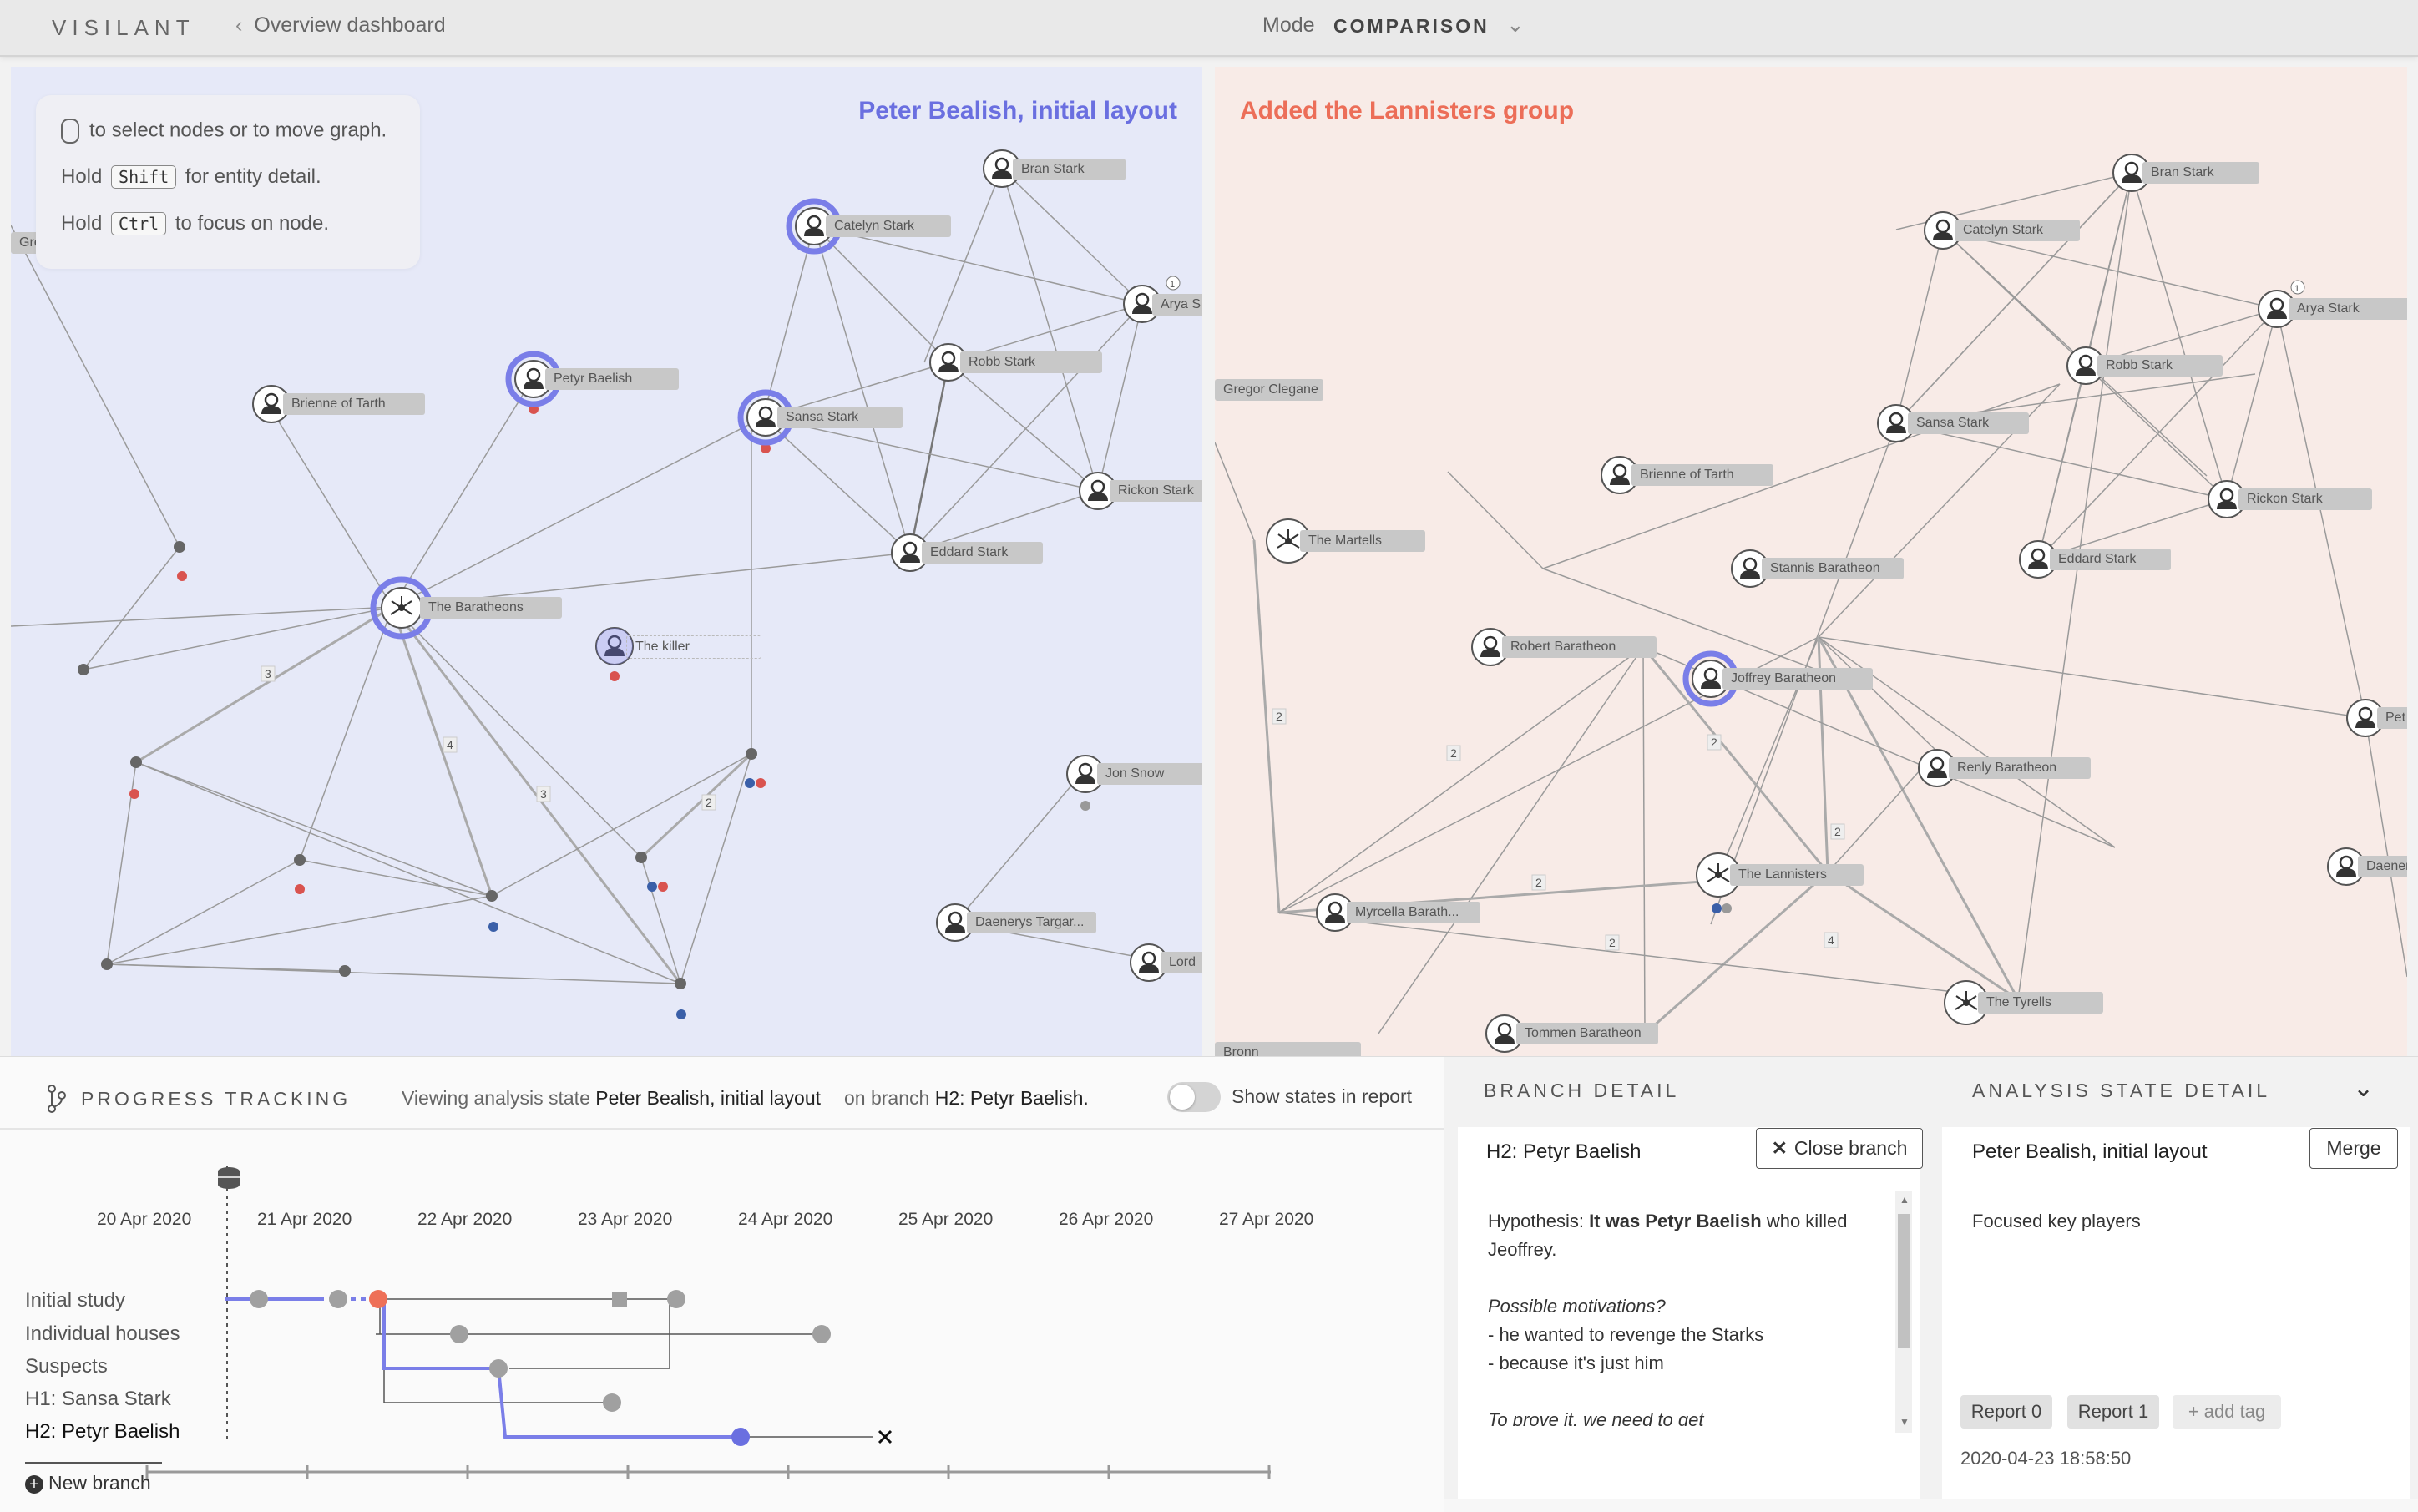 Image resolution: width=2418 pixels, height=1512 pixels. What do you see at coordinates (1362, 541) in the screenshot?
I see `node-label: The Martells` at bounding box center [1362, 541].